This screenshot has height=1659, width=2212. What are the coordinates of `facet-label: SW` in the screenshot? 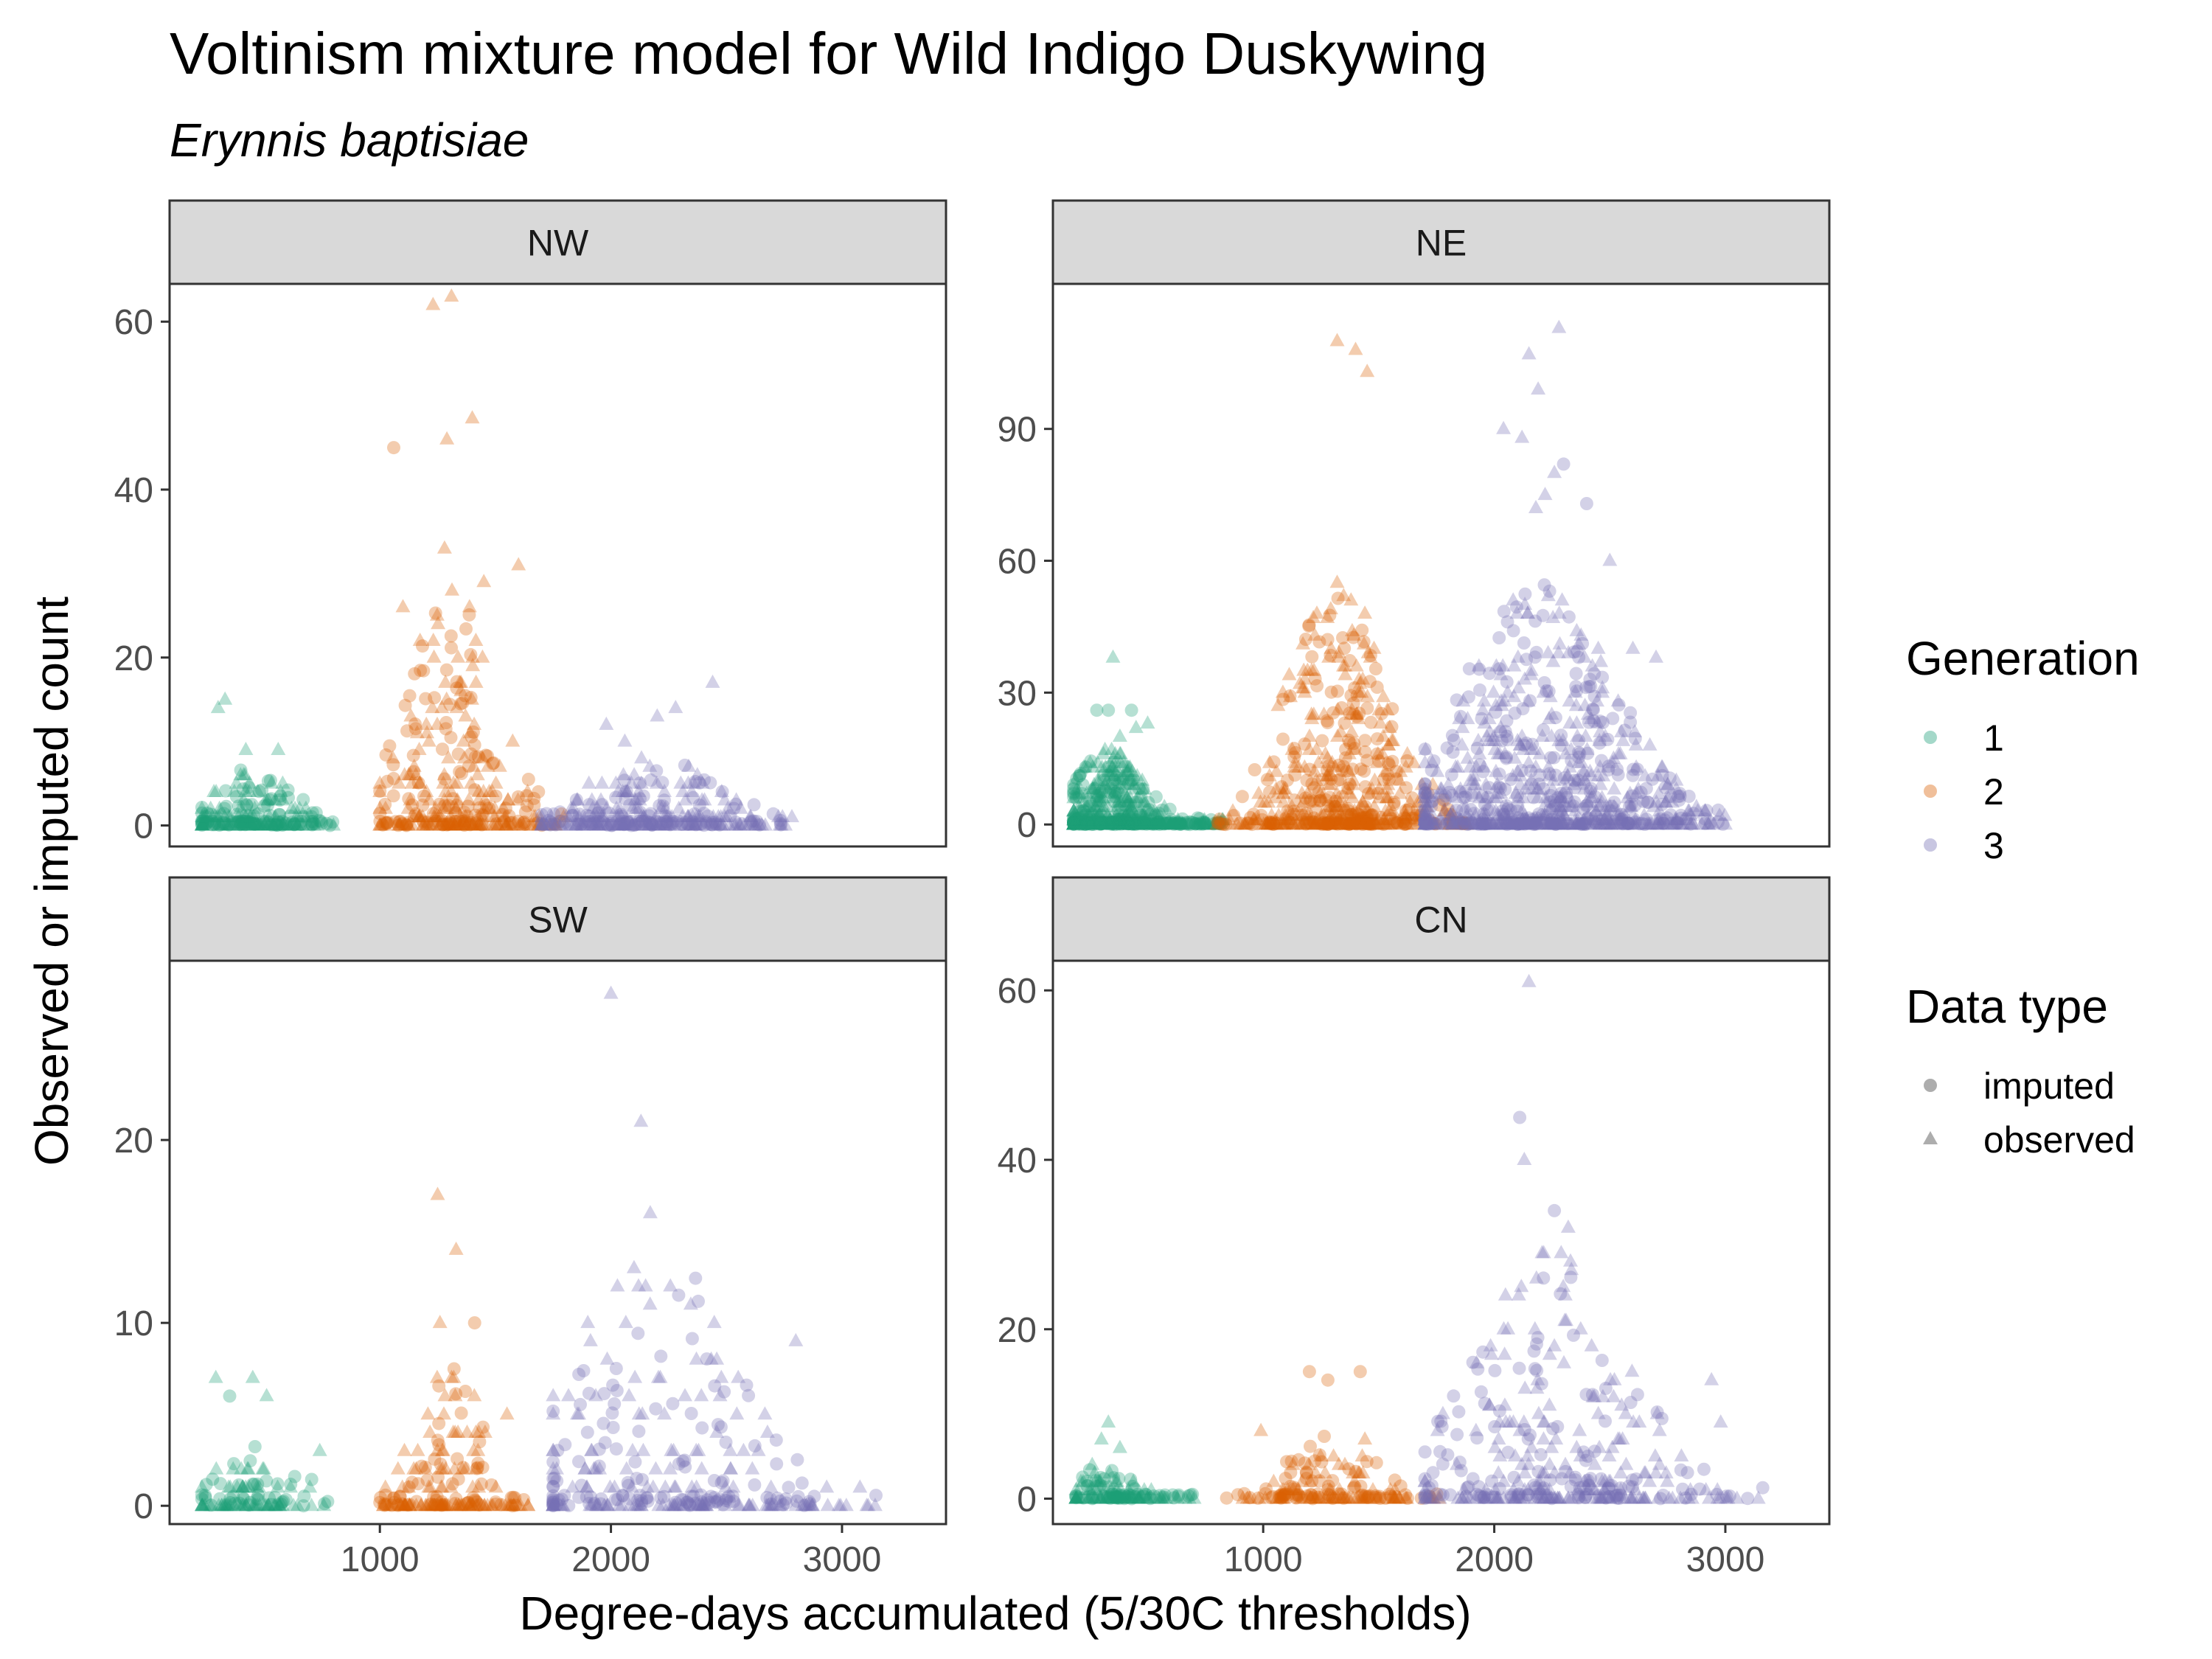 It's located at (558, 920).